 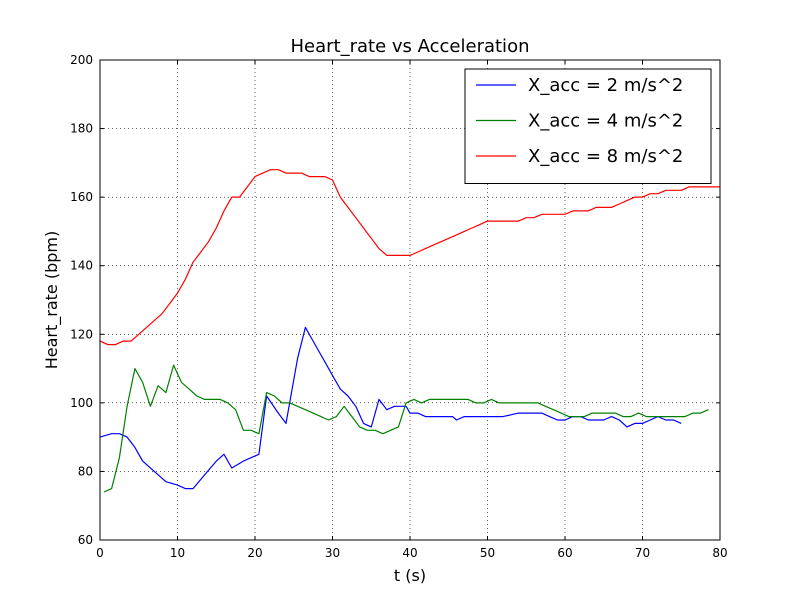 I want to click on x-tick-label: 20, so click(x=254, y=553).